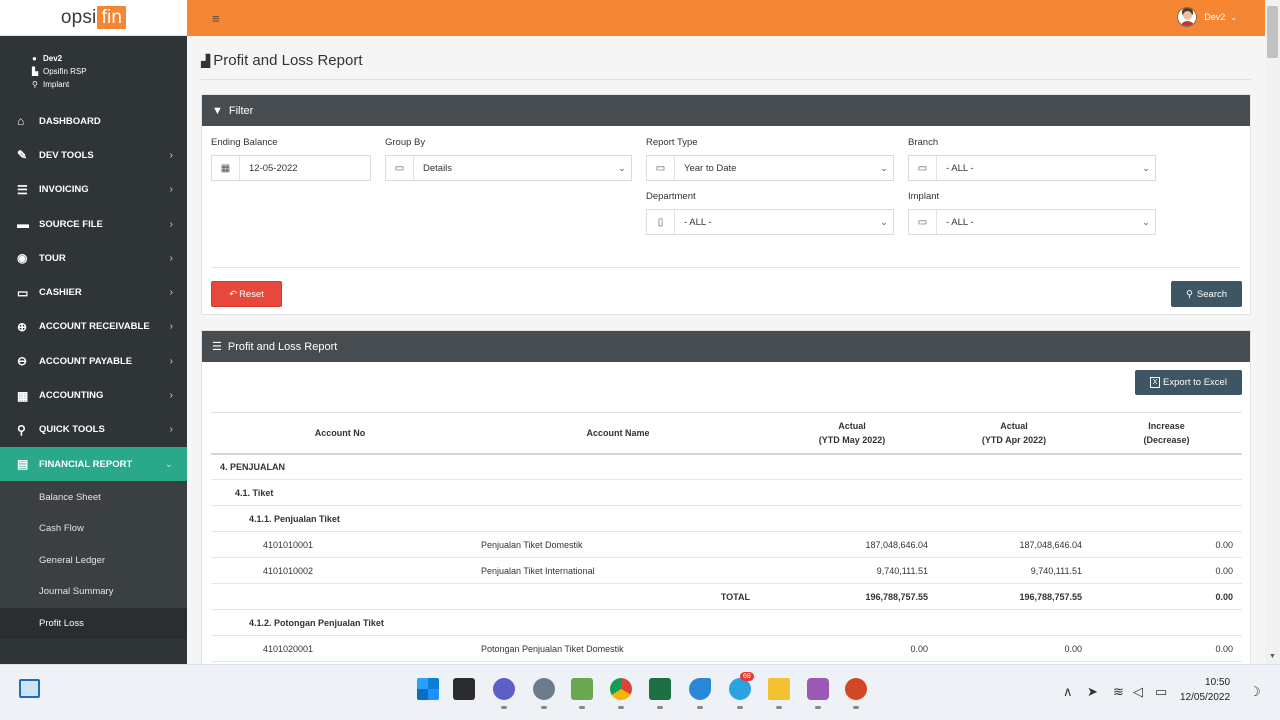 This screenshot has height=720, width=1280. What do you see at coordinates (93, 224) in the screenshot?
I see `nav-source-file: ▬ SOURCE FILE ›` at bounding box center [93, 224].